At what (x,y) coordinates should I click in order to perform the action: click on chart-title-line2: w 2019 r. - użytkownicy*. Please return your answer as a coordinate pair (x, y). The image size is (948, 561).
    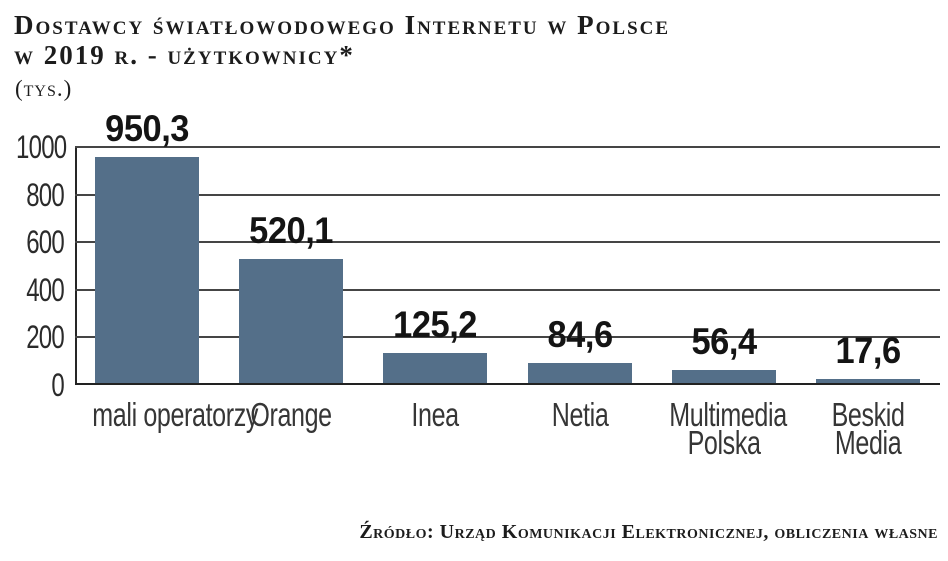
    Looking at the image, I should click on (184, 55).